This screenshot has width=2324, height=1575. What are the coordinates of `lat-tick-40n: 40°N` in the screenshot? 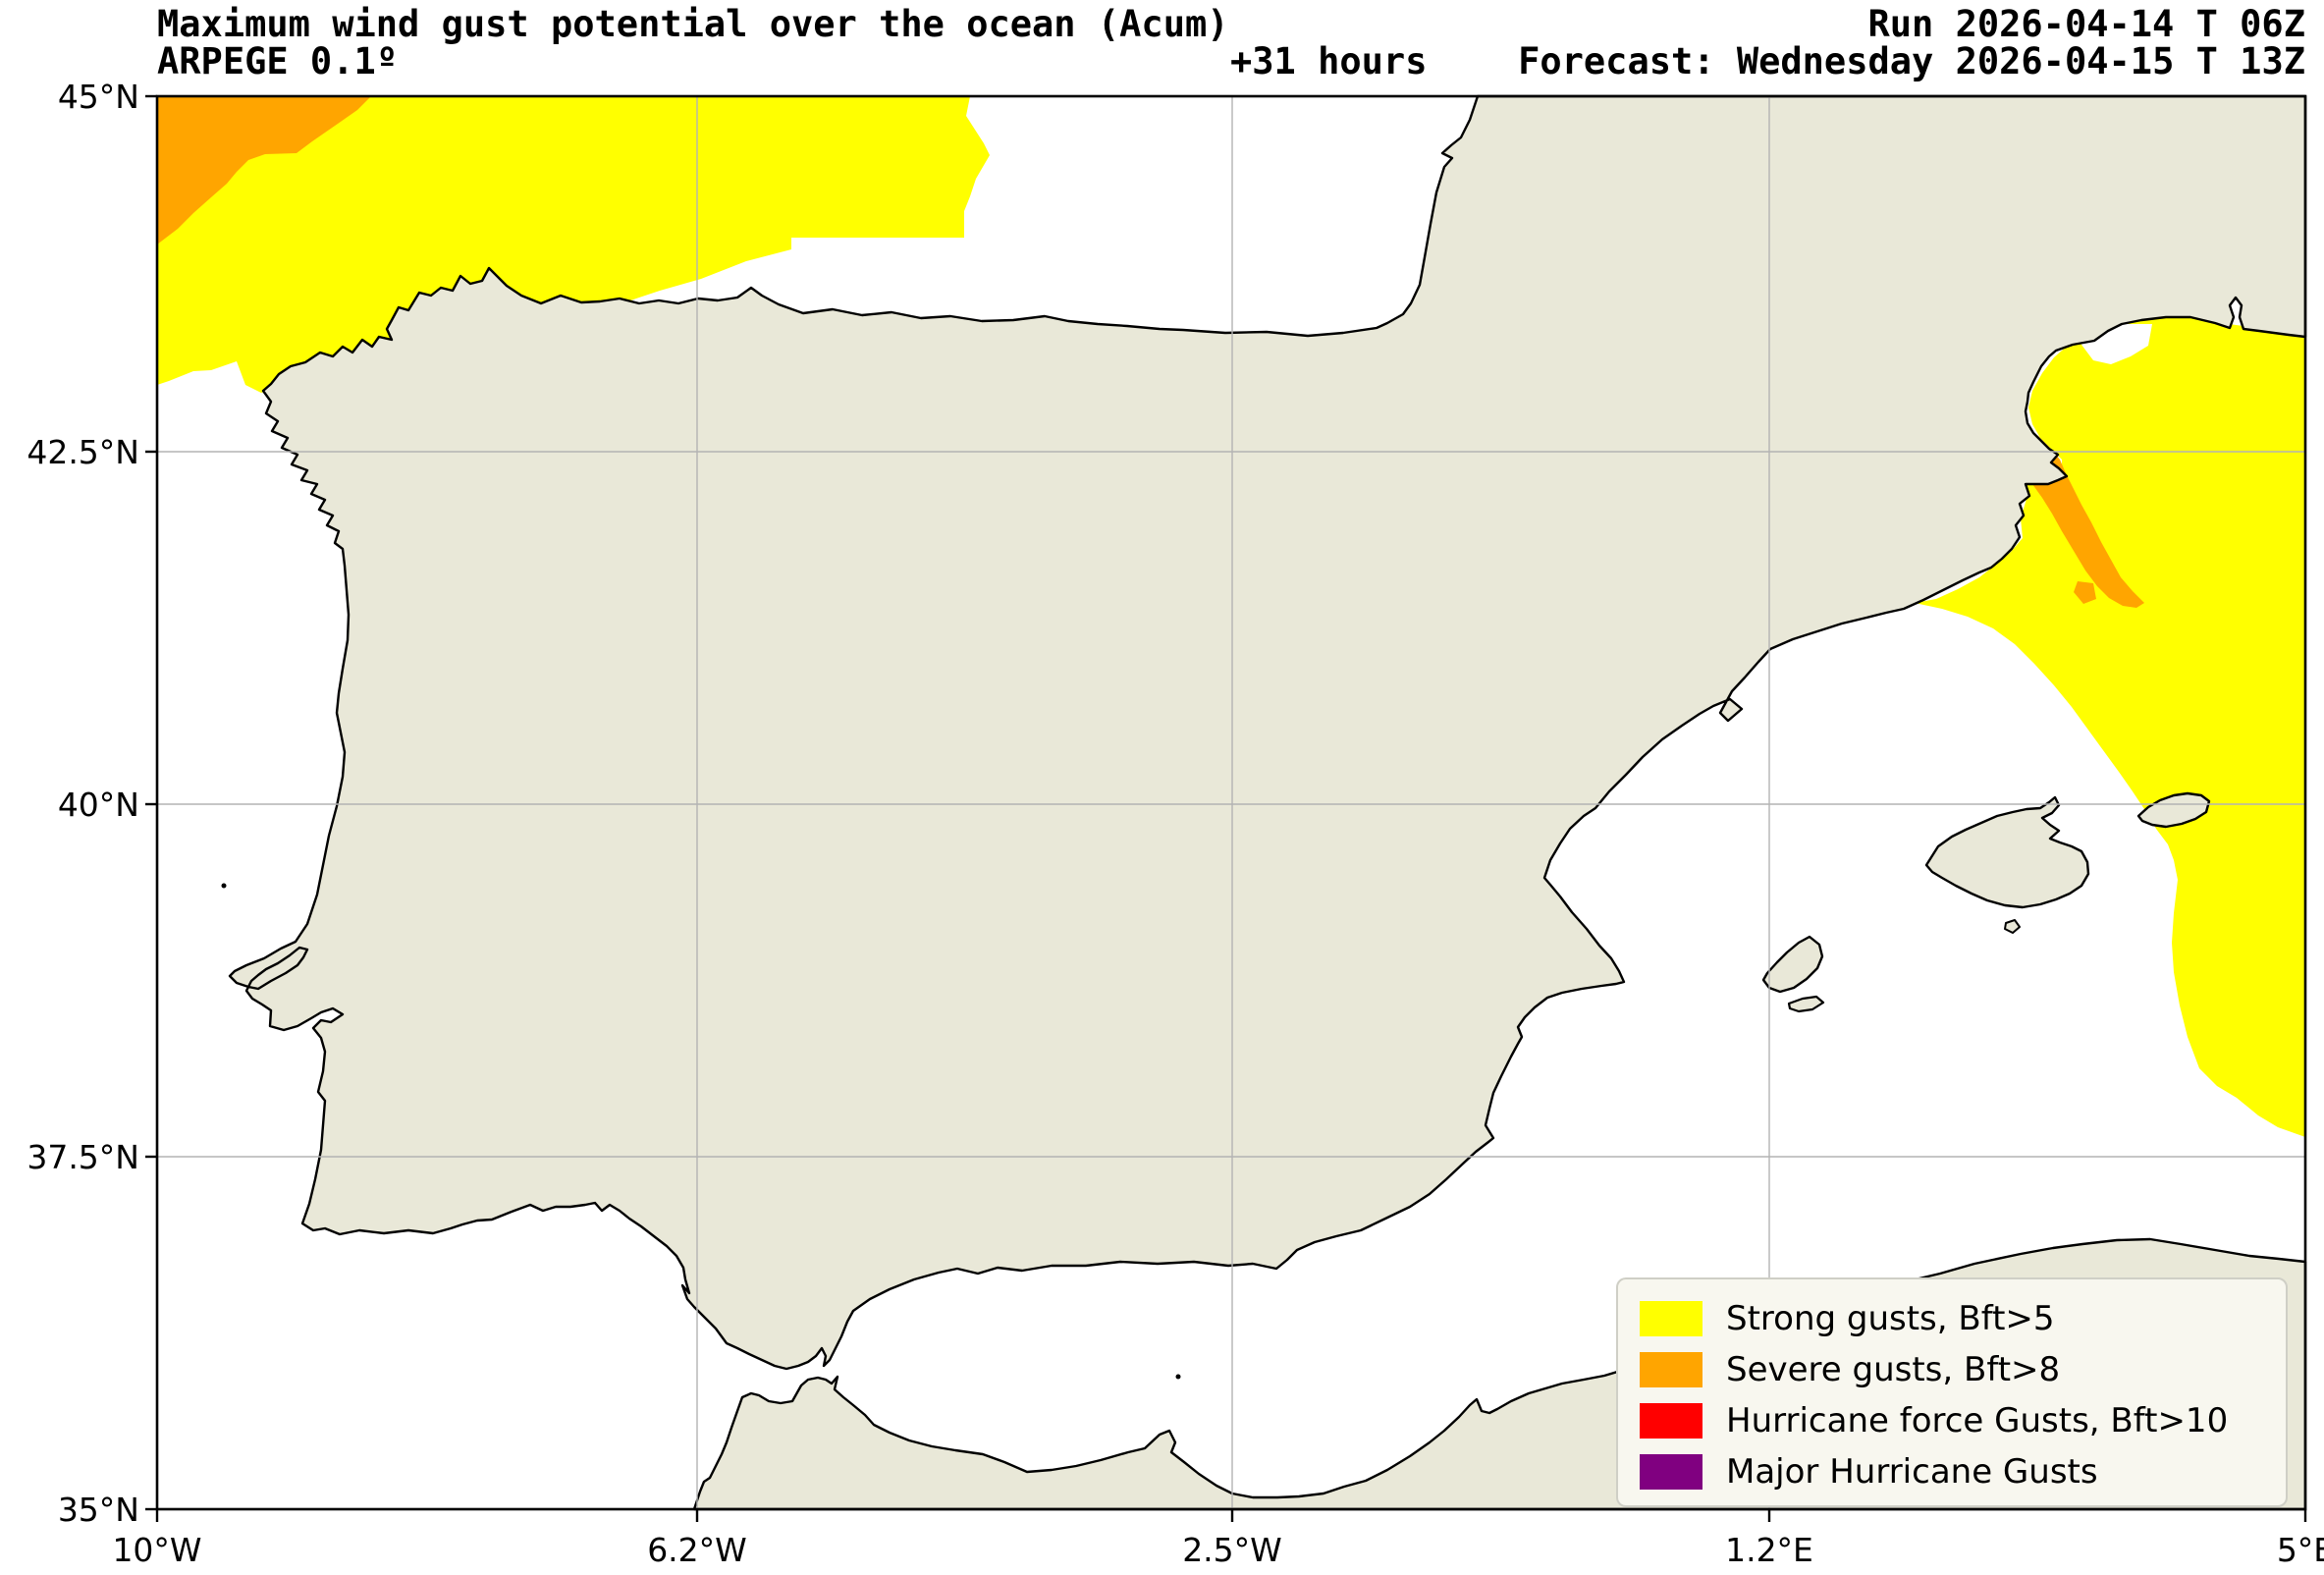 It's located at (98, 805).